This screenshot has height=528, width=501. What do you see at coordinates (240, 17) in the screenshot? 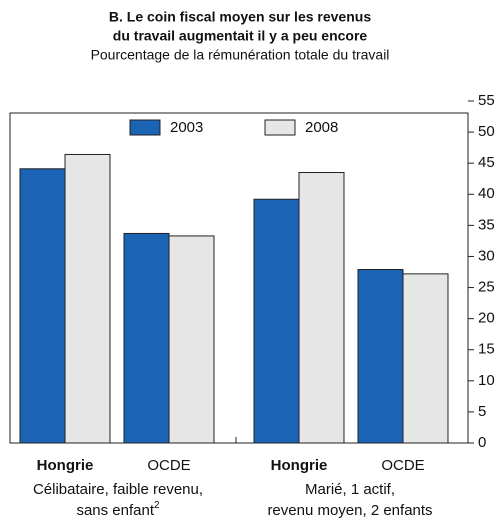
I see `chart-title: B. Le coin fiscal moyen sur les revenus` at bounding box center [240, 17].